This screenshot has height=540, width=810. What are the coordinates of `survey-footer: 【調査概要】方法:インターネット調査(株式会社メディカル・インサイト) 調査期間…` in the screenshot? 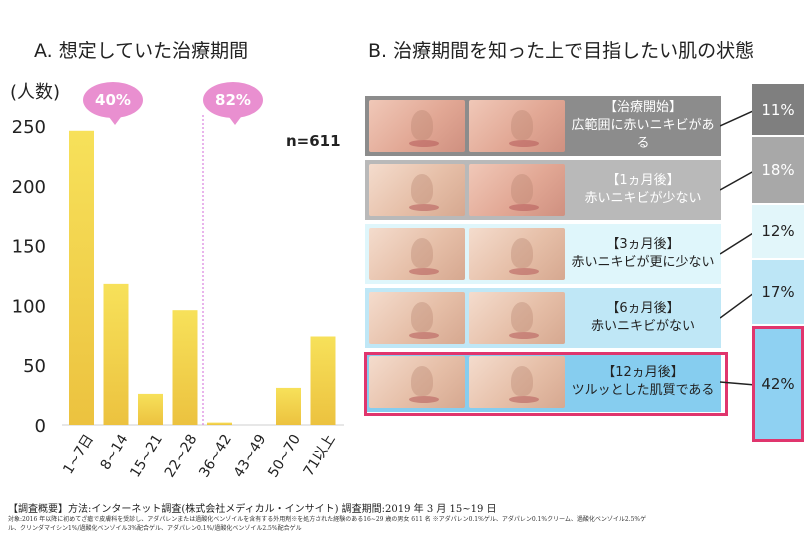 It's located at (406, 516).